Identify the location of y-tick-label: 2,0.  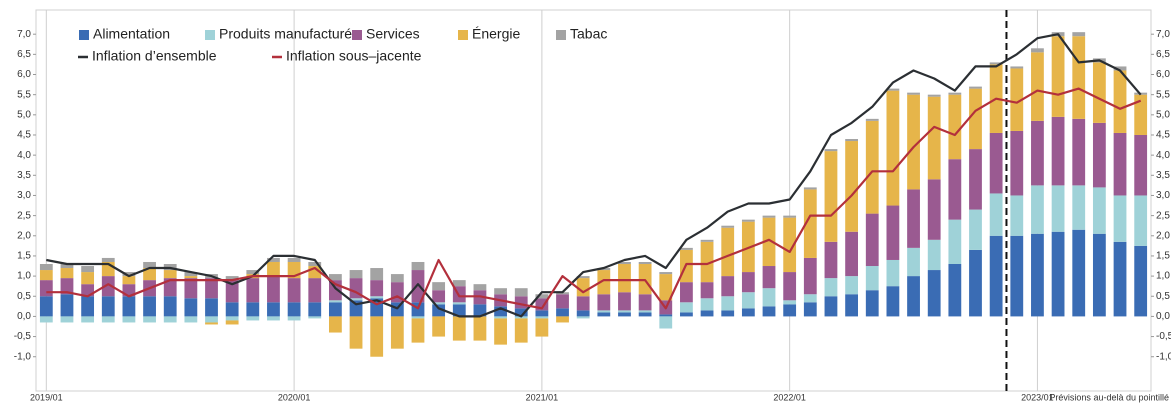
(24, 235).